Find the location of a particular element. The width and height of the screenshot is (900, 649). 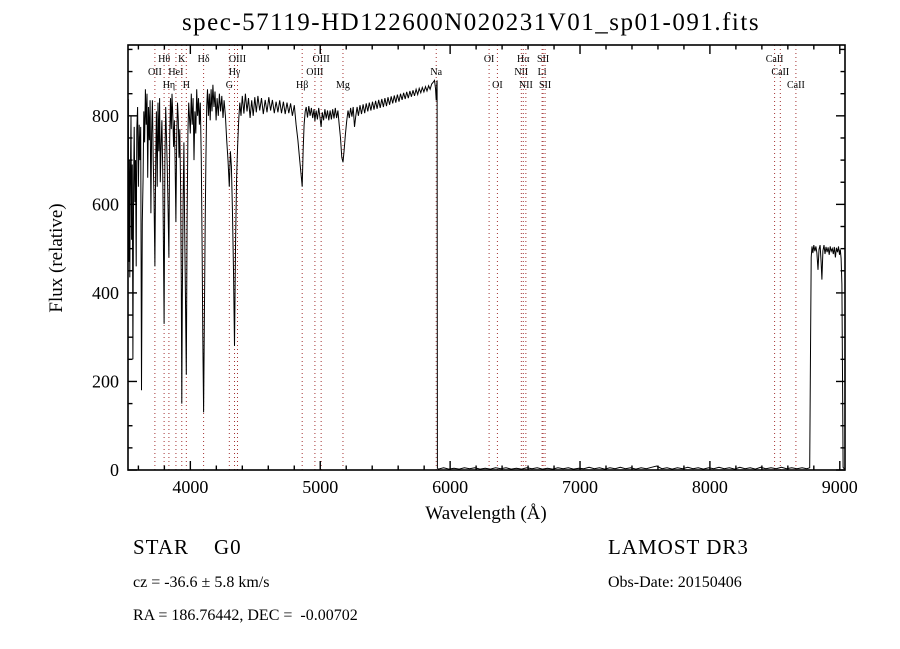

y-tick-label: 0 is located at coordinates (114, 470).